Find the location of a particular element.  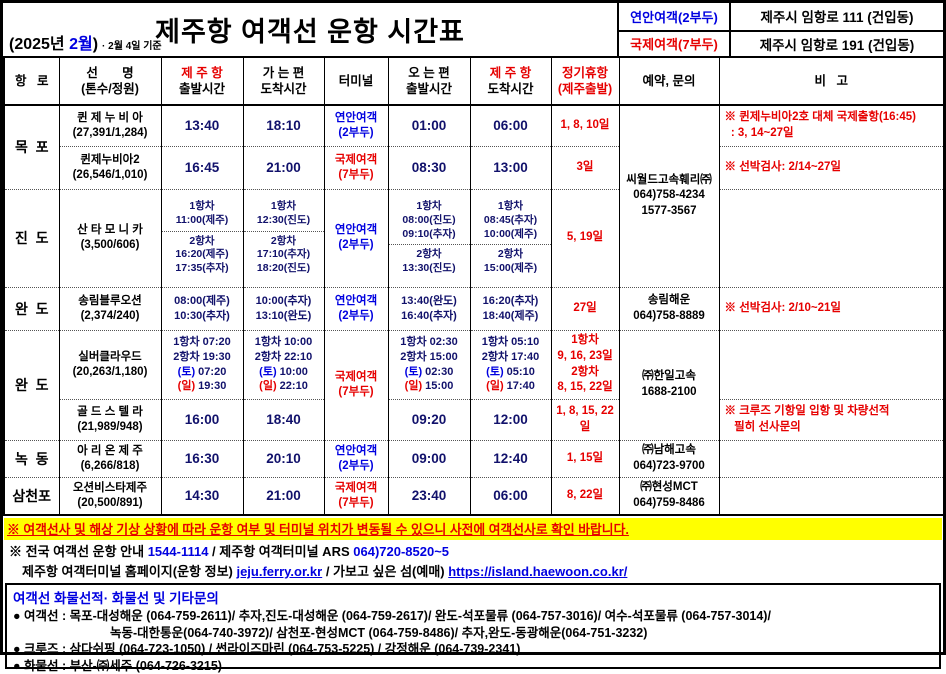

link: jeju.ferry.or.kr is located at coordinates (279, 571).